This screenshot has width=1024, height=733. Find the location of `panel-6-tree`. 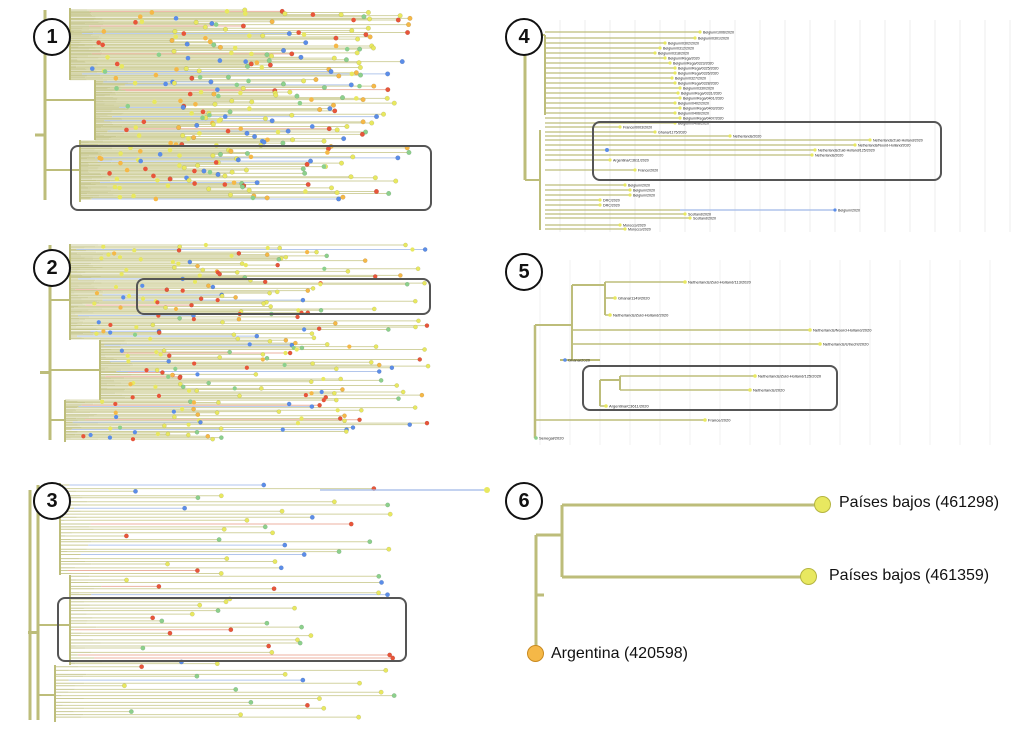

panel-6-tree is located at coordinates (678, 578).